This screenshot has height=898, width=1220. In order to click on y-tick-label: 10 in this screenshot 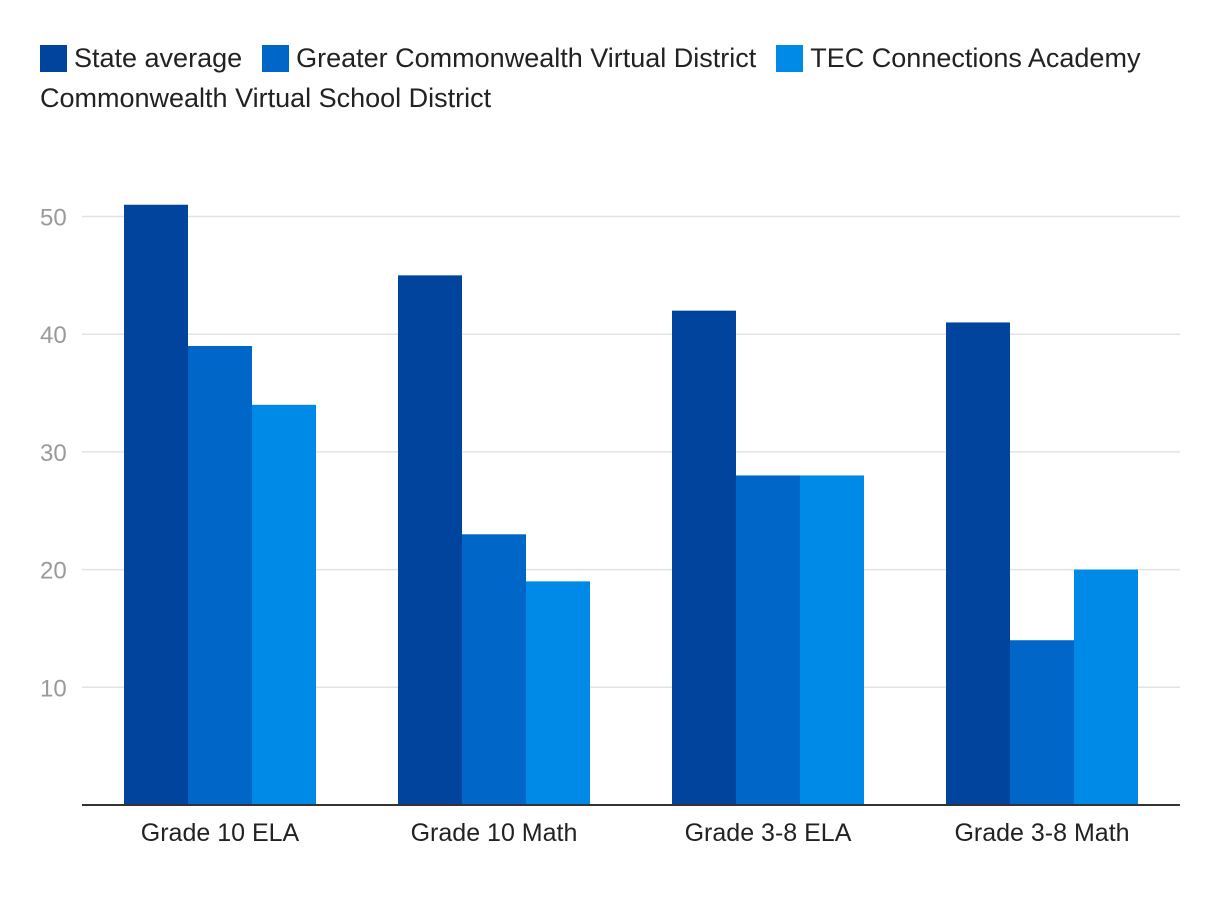, I will do `click(53, 688)`.